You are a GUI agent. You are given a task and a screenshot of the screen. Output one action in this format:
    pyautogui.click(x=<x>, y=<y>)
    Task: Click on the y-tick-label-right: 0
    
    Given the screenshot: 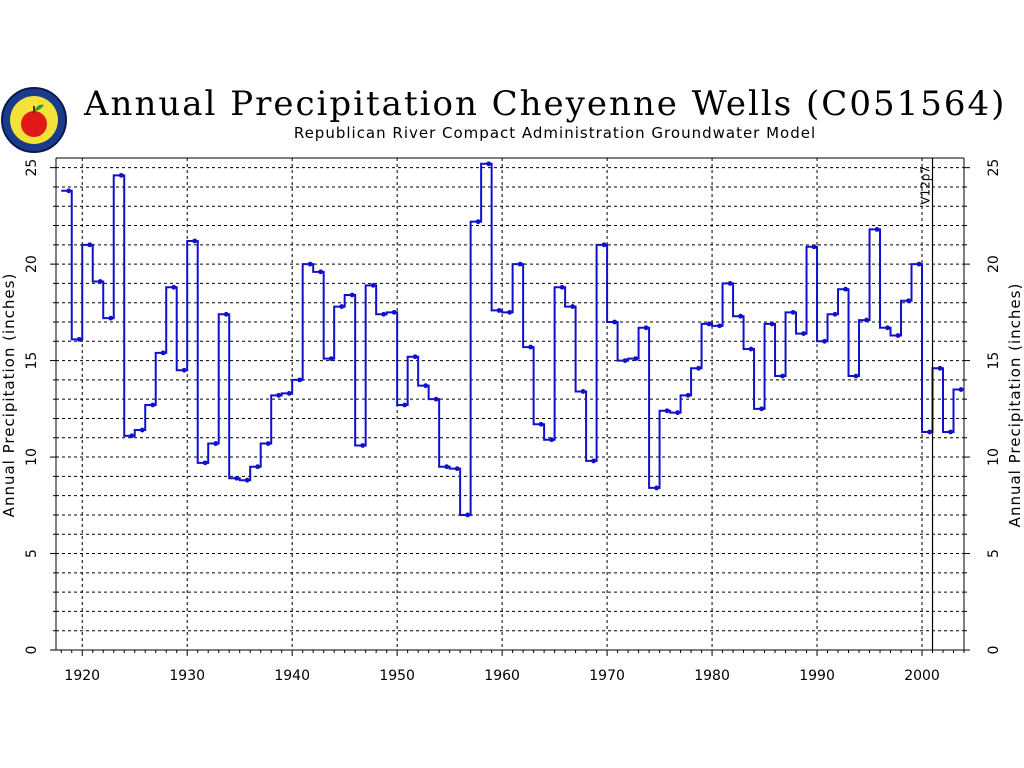 What is the action you would take?
    pyautogui.click(x=994, y=650)
    